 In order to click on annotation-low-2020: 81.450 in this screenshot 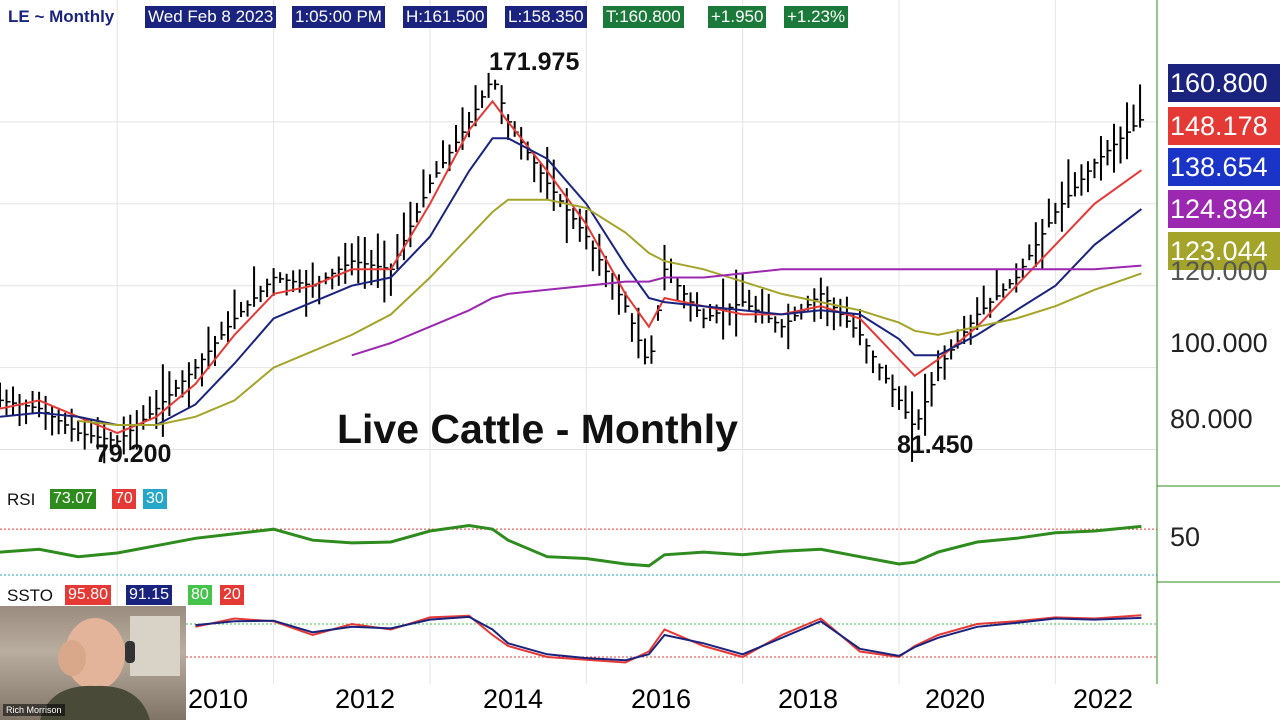, I will do `click(935, 445)`.